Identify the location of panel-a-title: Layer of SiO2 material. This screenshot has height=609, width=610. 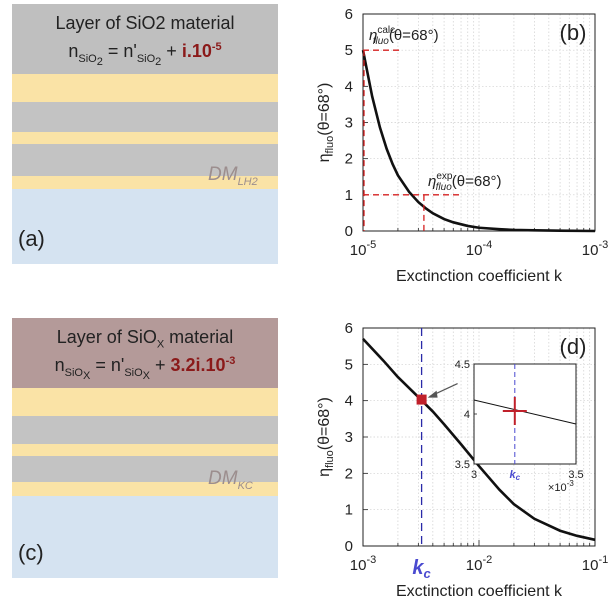
(145, 23).